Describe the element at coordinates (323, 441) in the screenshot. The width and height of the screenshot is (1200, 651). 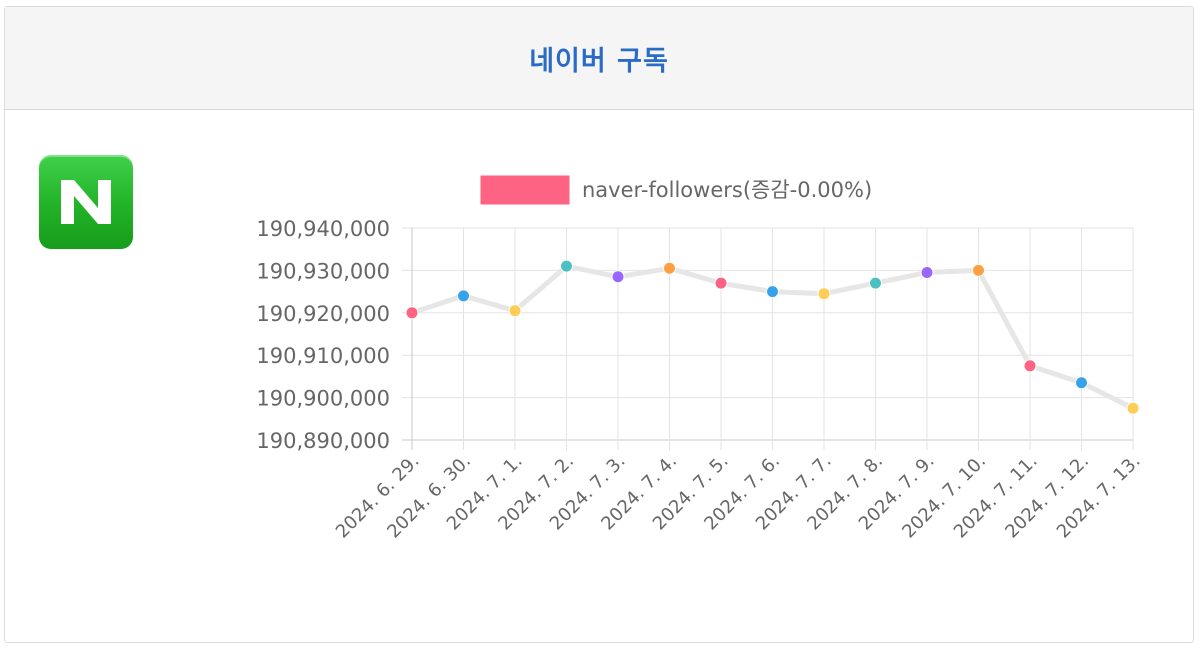
I see `y-tick-label: 190,890,000` at that location.